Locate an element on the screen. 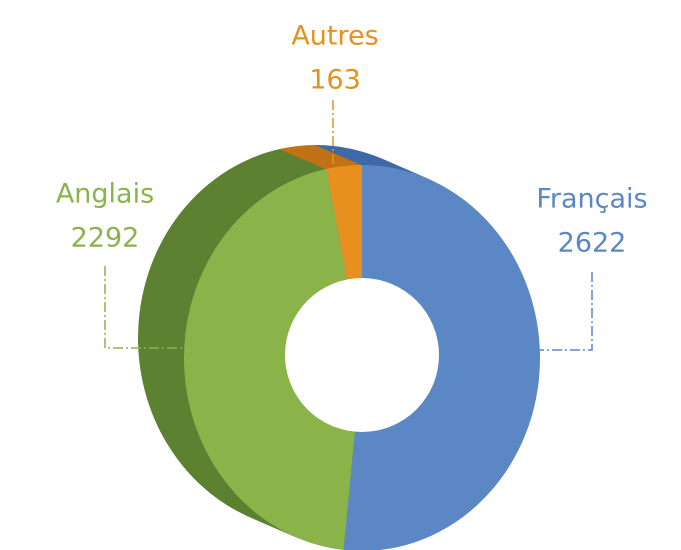  slice-label: Anglais is located at coordinates (105, 194).